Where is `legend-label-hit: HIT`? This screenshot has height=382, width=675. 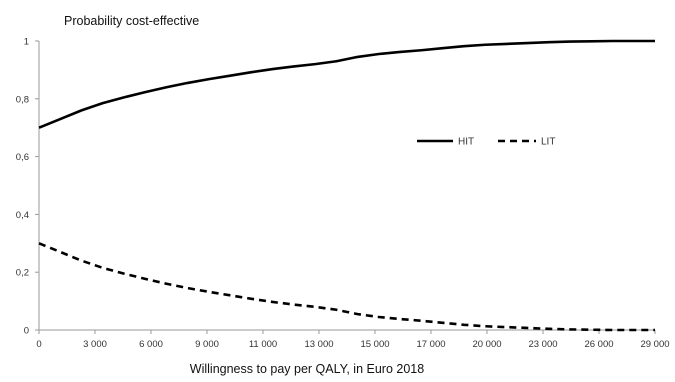
legend-label-hit: HIT is located at coordinates (466, 142).